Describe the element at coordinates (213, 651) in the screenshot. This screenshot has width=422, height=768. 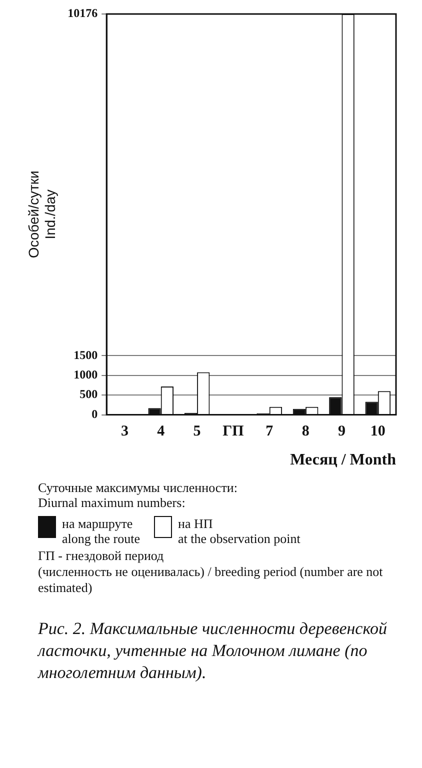
I see `text: Рис. 2. Максимальные численности деревенской ласточки, учтенные на Молочном лимане (по многолетним данным).` at that location.